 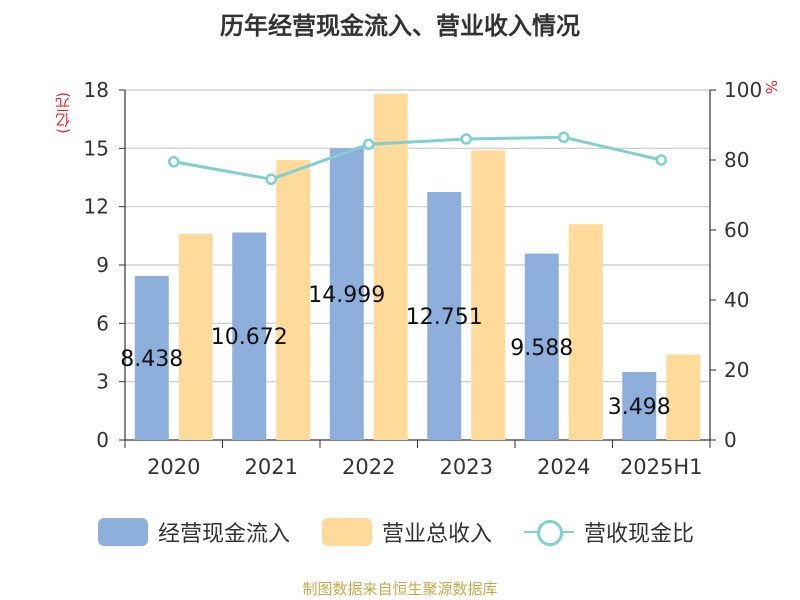 I want to click on x-tick-label: 2020, so click(x=173, y=467).